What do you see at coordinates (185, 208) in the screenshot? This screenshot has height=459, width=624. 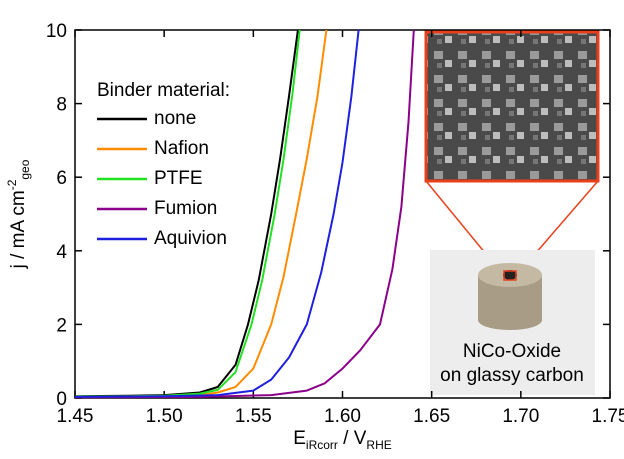 I see `legend-label: Fumion` at bounding box center [185, 208].